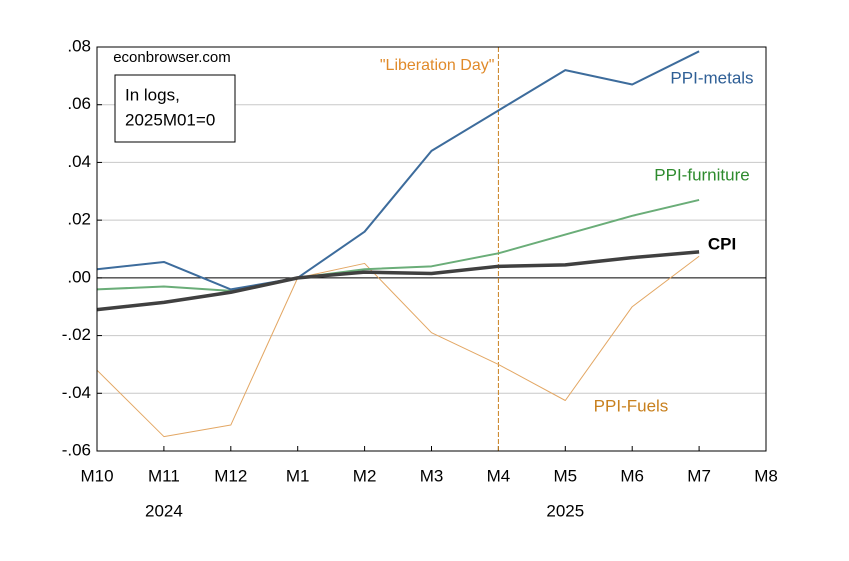  Describe the element at coordinates (76, 334) in the screenshot. I see `y-tick-label: -.02` at that location.